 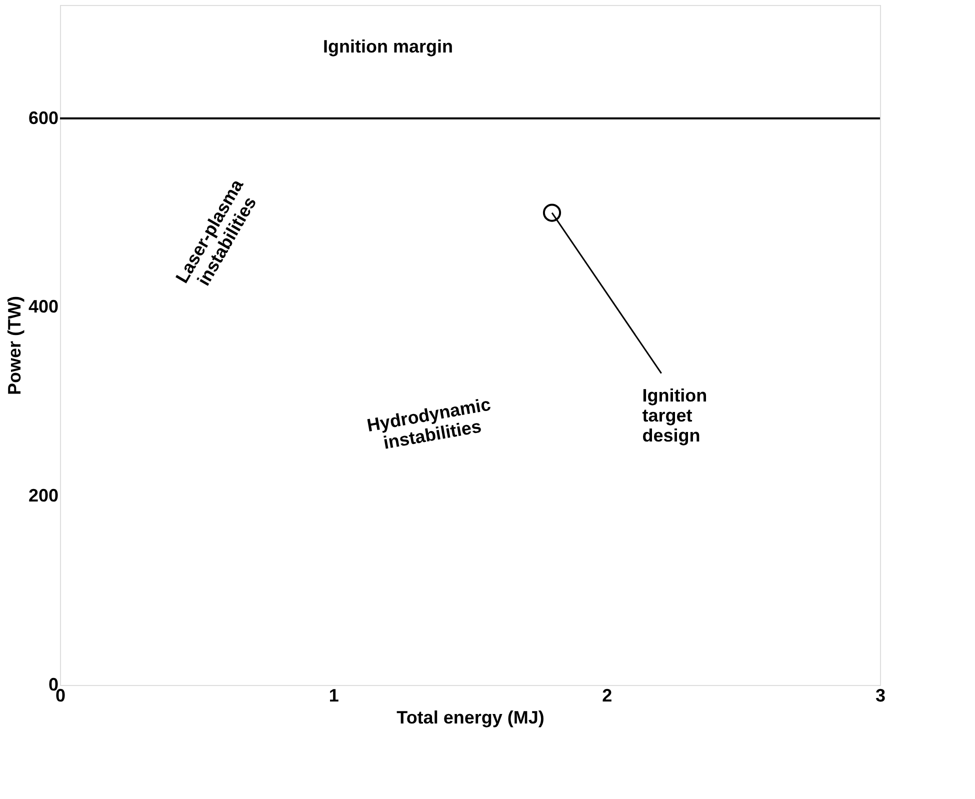 What do you see at coordinates (880, 696) in the screenshot?
I see `x-tick-label: 3` at bounding box center [880, 696].